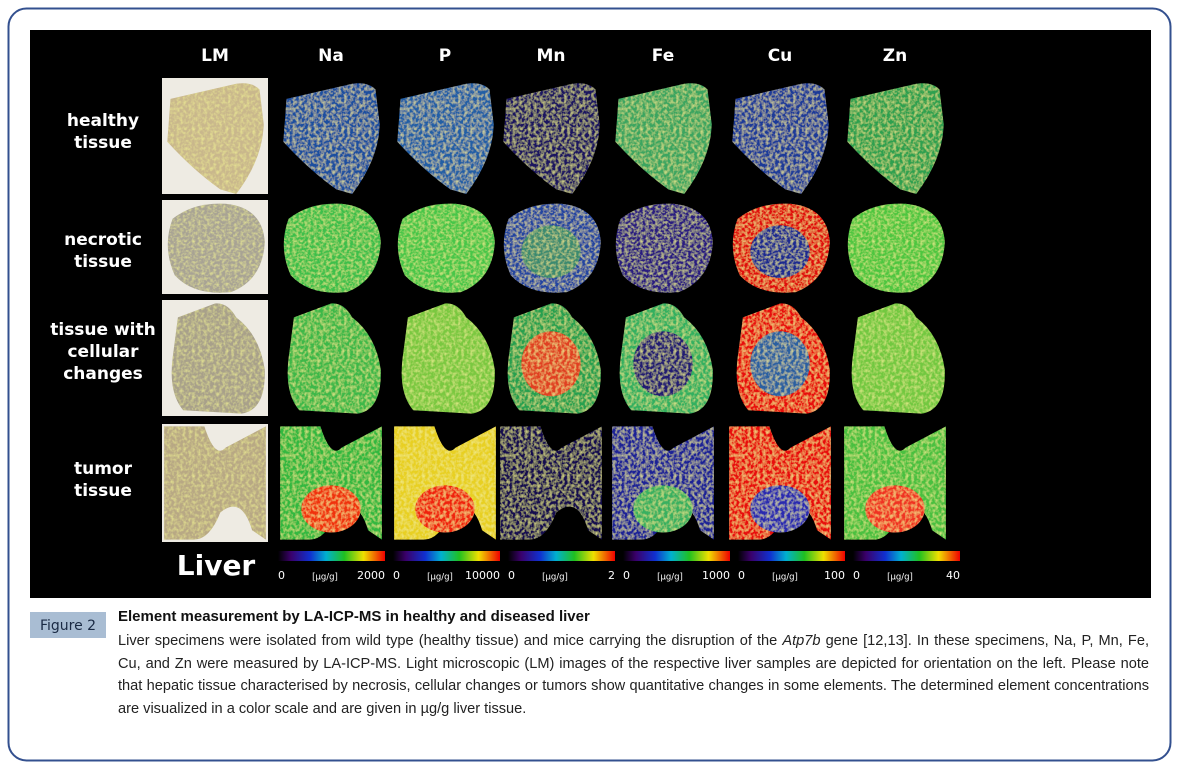 The image size is (1179, 769). What do you see at coordinates (895, 56) in the screenshot?
I see `column-header: Zn` at bounding box center [895, 56].